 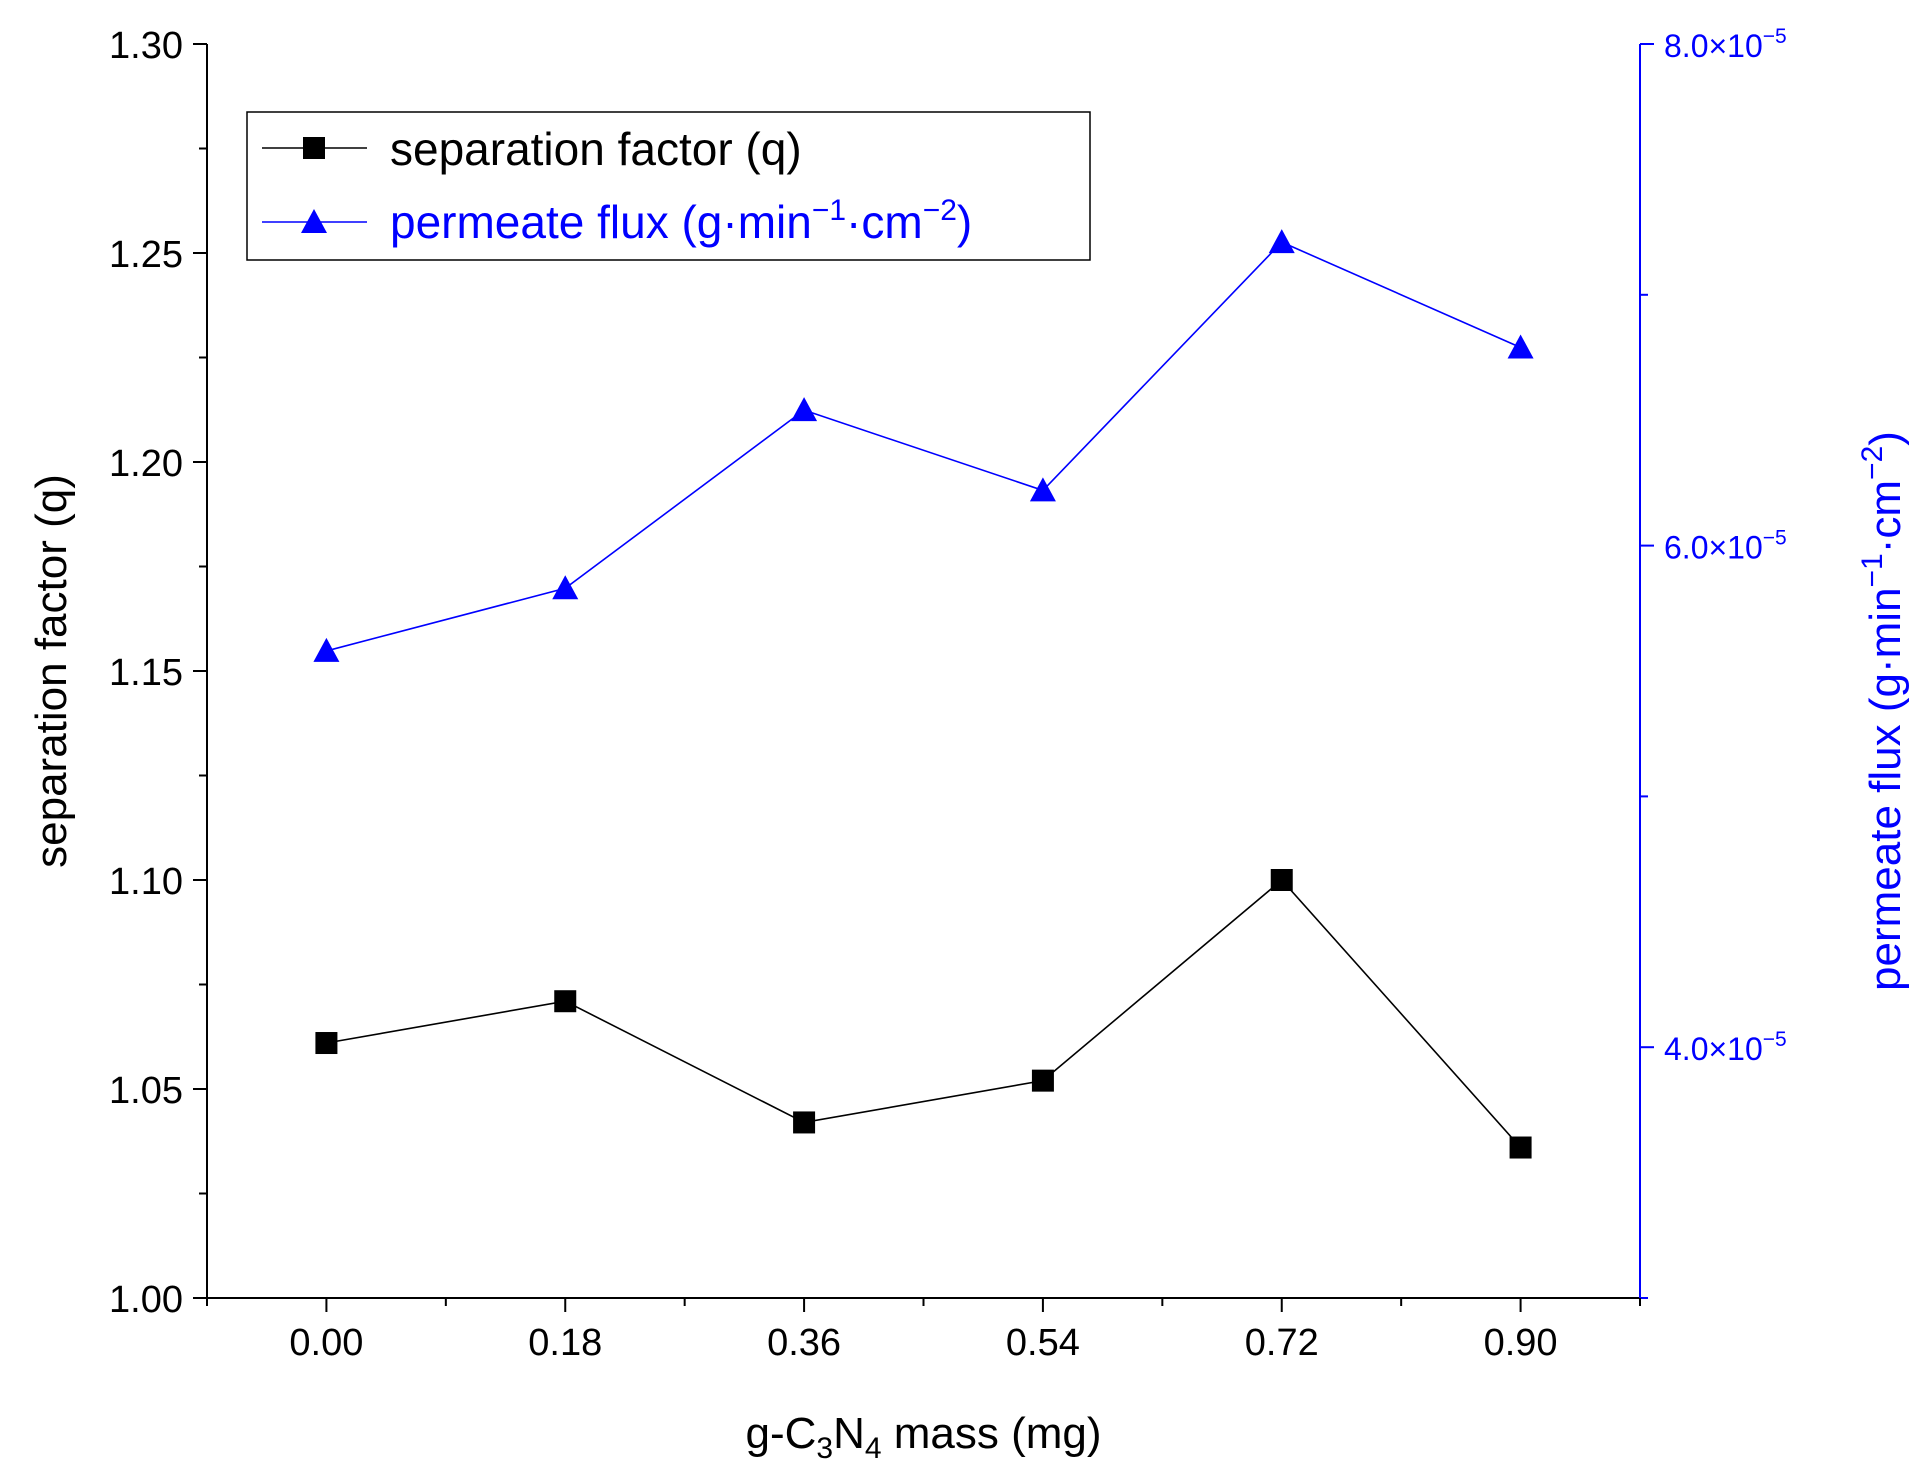 I want to click on x-tick-label: 0.36, so click(x=804, y=1343).